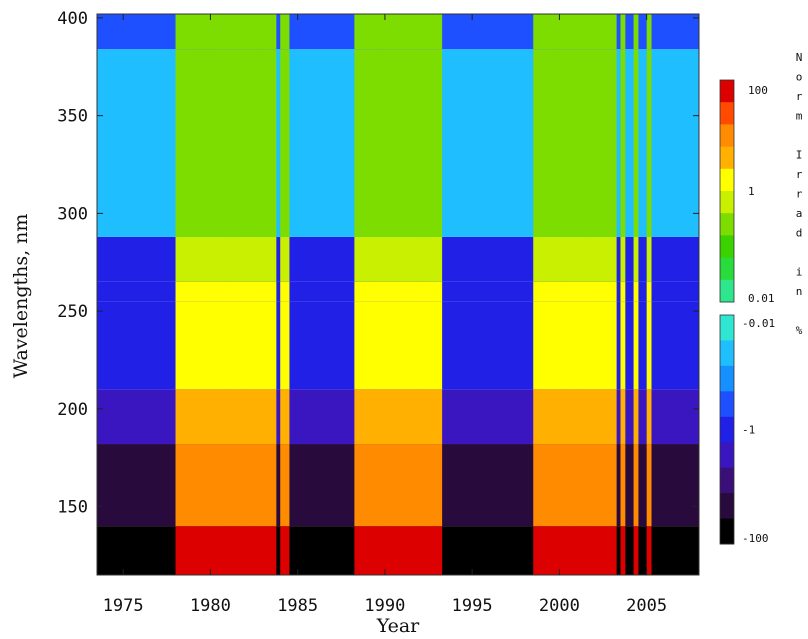 The image size is (808, 639). Describe the element at coordinates (758, 90) in the screenshot. I see `colorbar-tick-label: 100` at that location.